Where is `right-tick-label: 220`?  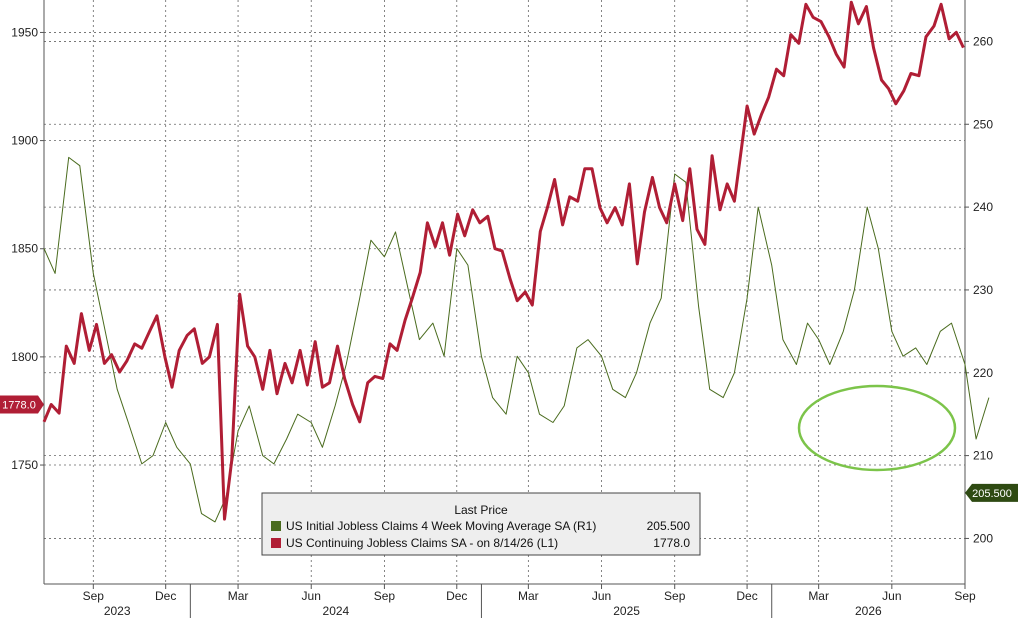 right-tick-label: 220 is located at coordinates (983, 373).